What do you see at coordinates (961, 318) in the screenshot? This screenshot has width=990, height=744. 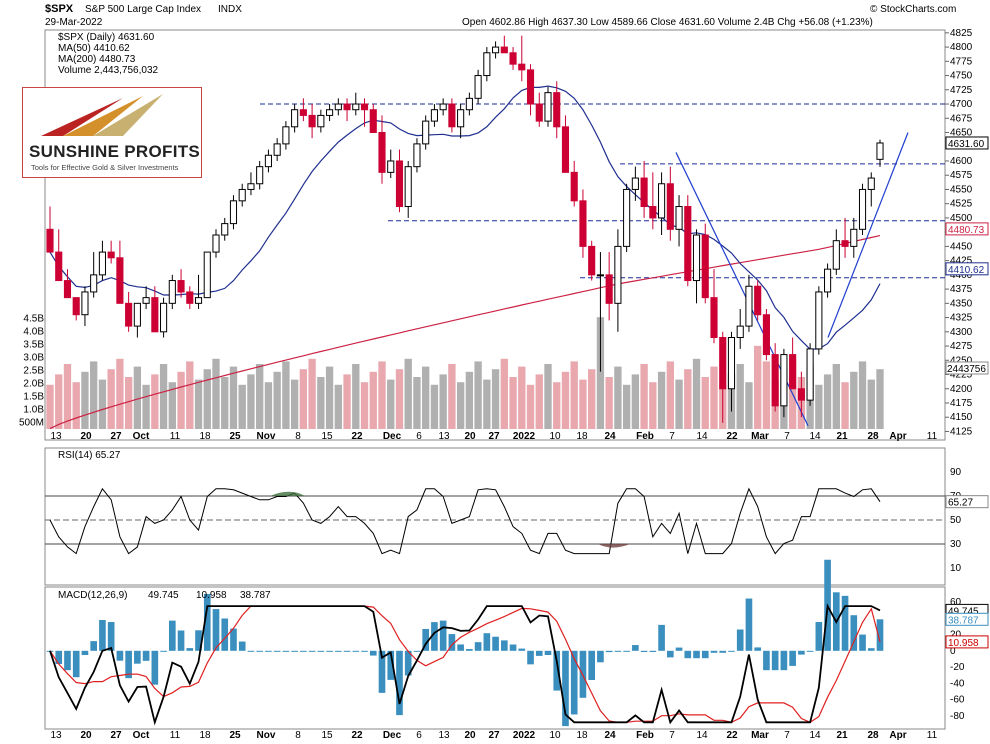 I see `price-tick-label: 4325` at bounding box center [961, 318].